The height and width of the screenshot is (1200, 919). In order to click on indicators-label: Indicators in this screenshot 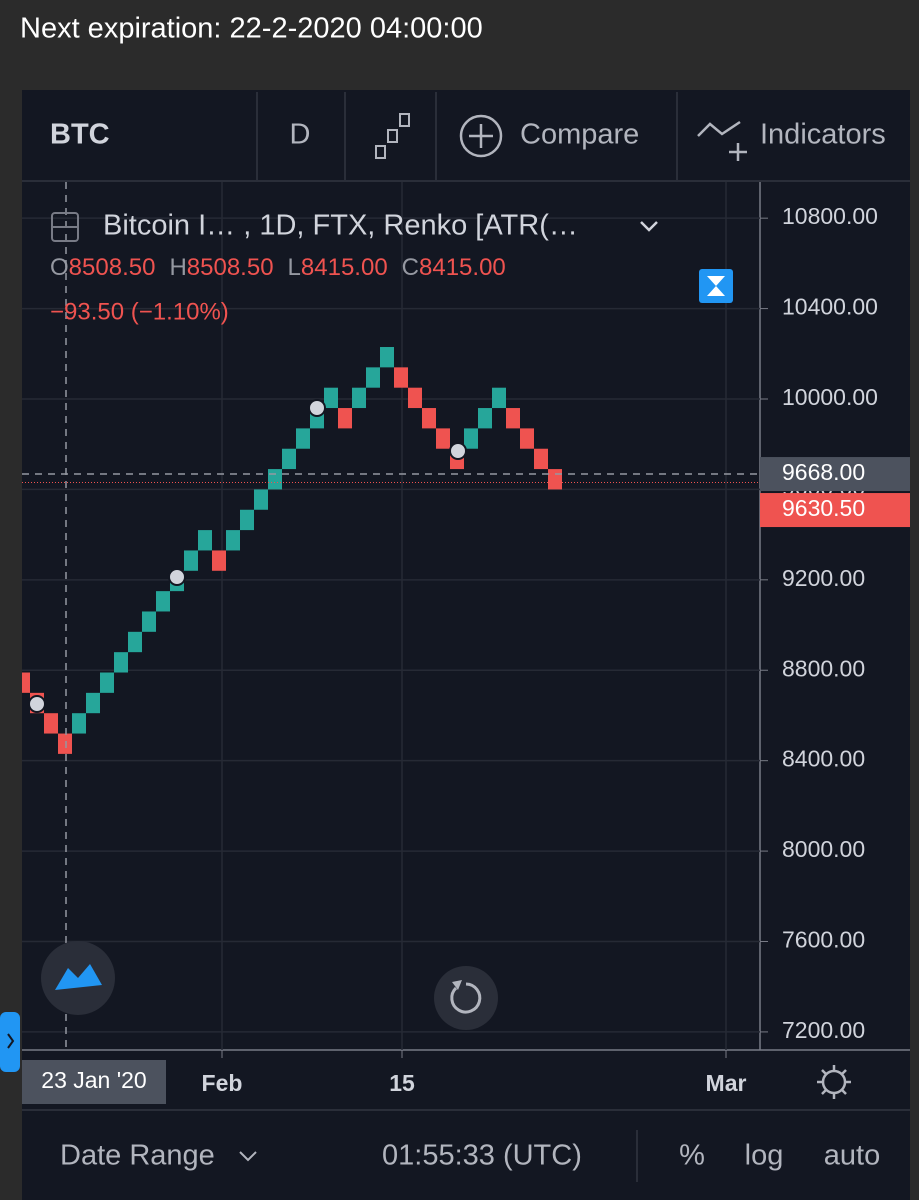, I will do `click(823, 135)`.